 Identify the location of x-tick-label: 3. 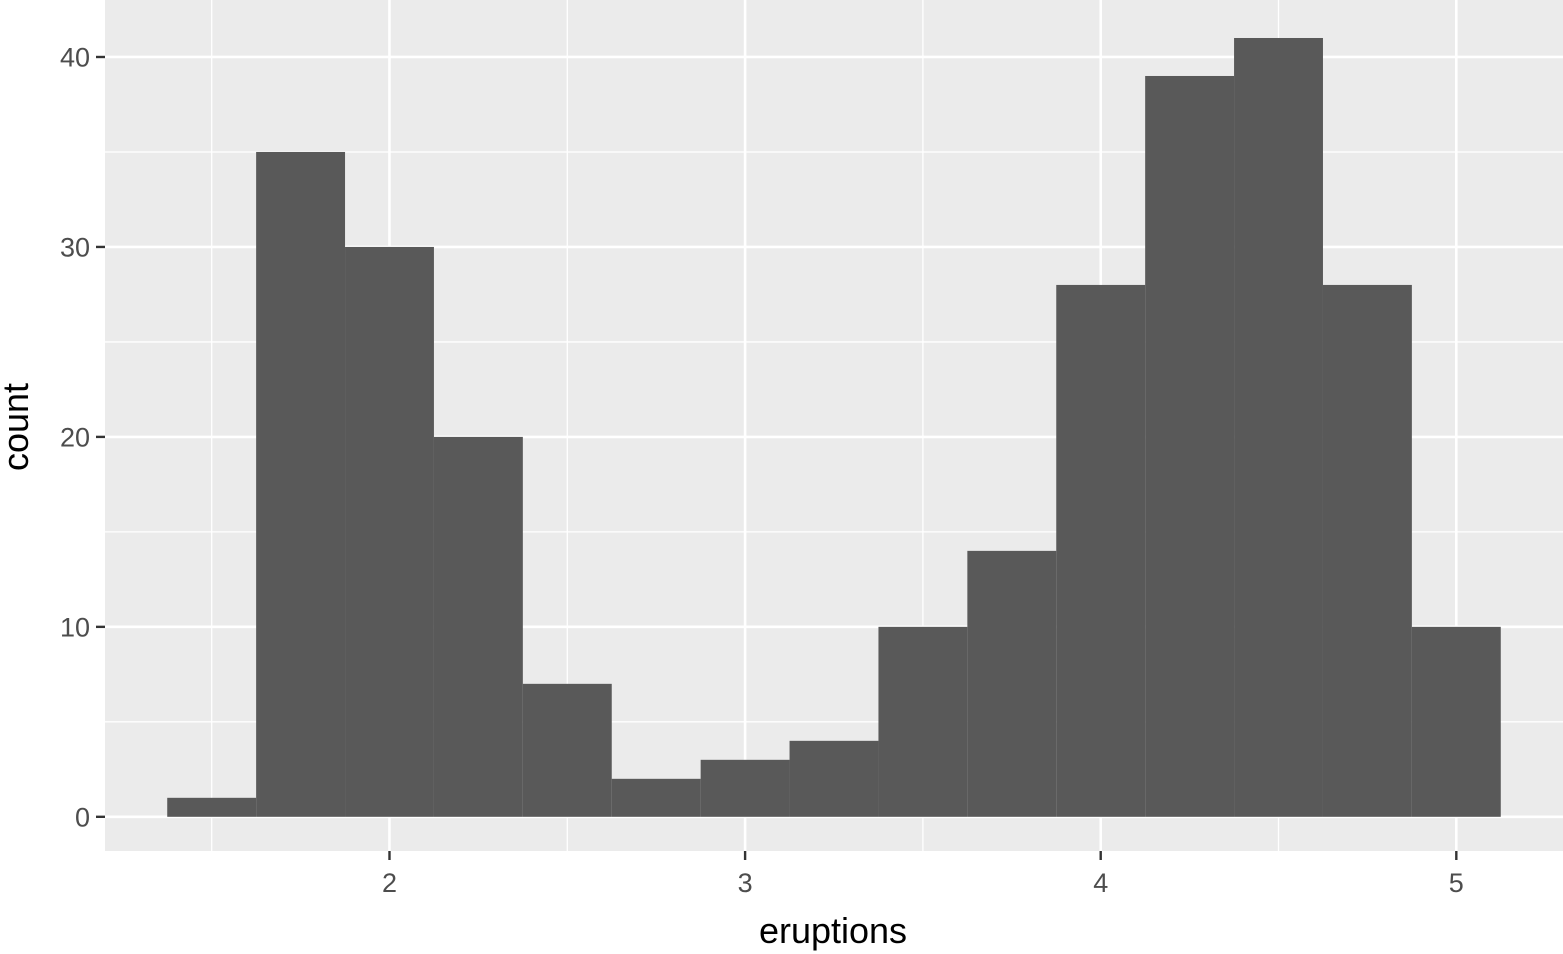
(745, 883).